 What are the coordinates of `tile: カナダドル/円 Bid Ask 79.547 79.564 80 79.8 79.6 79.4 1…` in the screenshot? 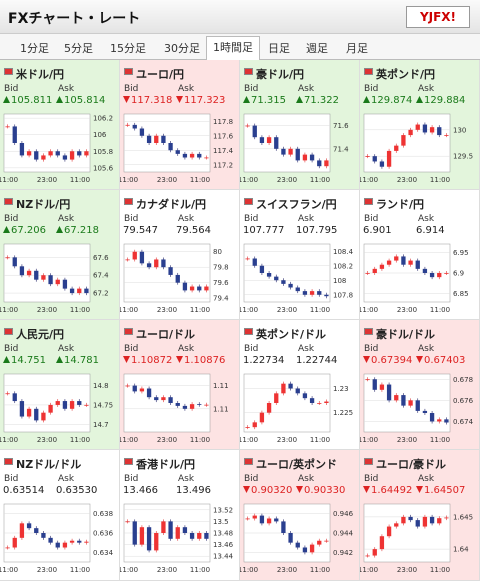 It's located at (180, 255).